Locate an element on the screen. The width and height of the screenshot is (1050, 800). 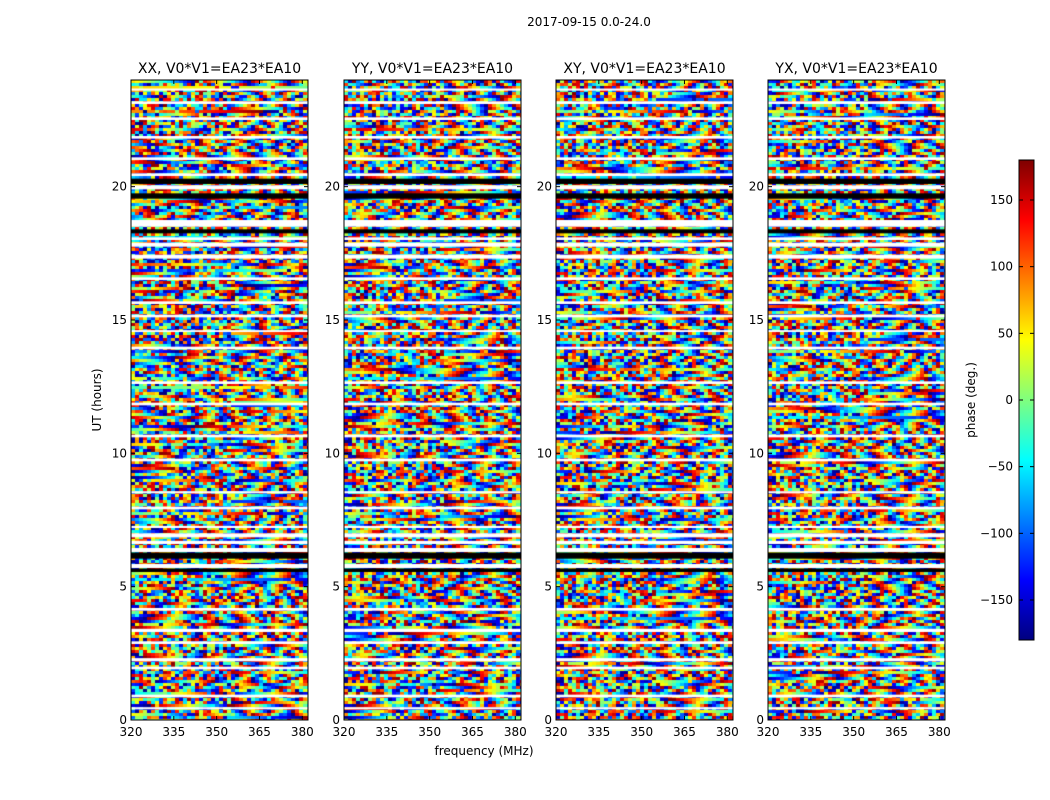
panel-2-frame is located at coordinates (432, 400).